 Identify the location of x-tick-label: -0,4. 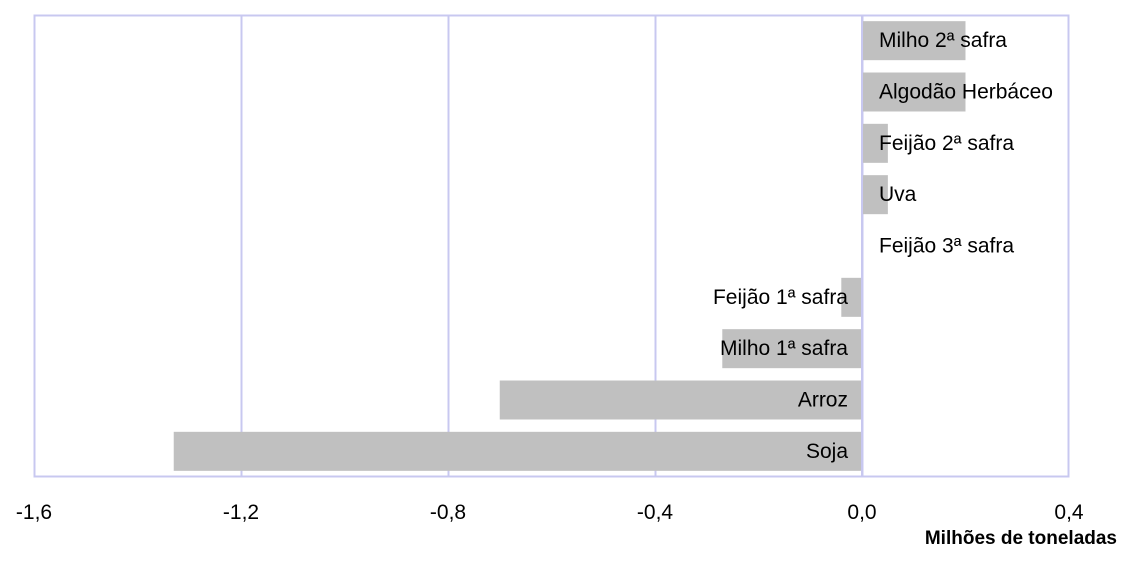
(655, 512).